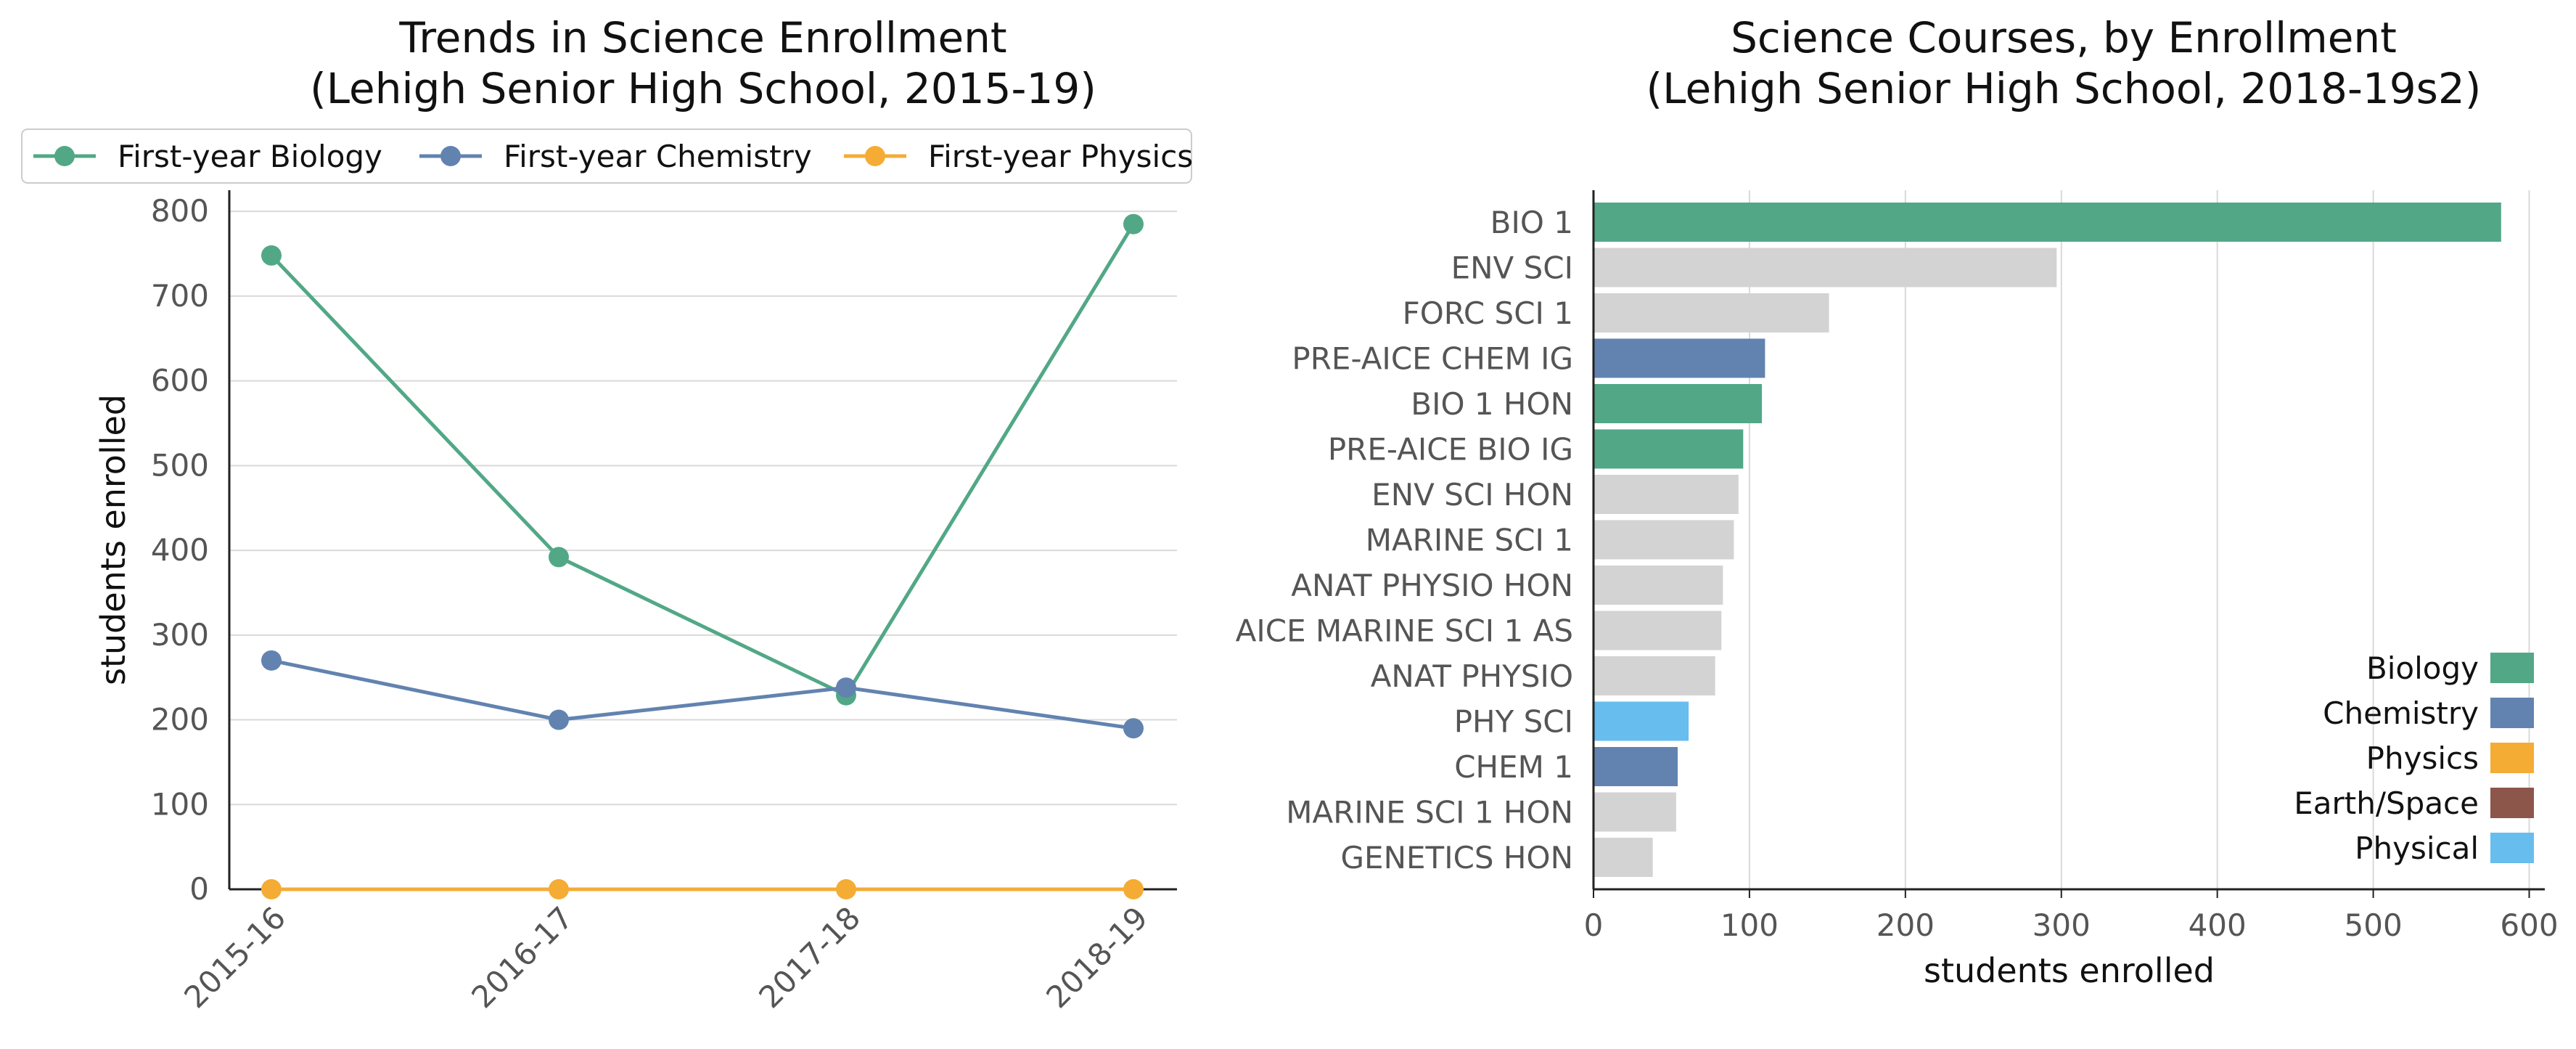  I want to click on bar-env-sci, so click(1825, 267).